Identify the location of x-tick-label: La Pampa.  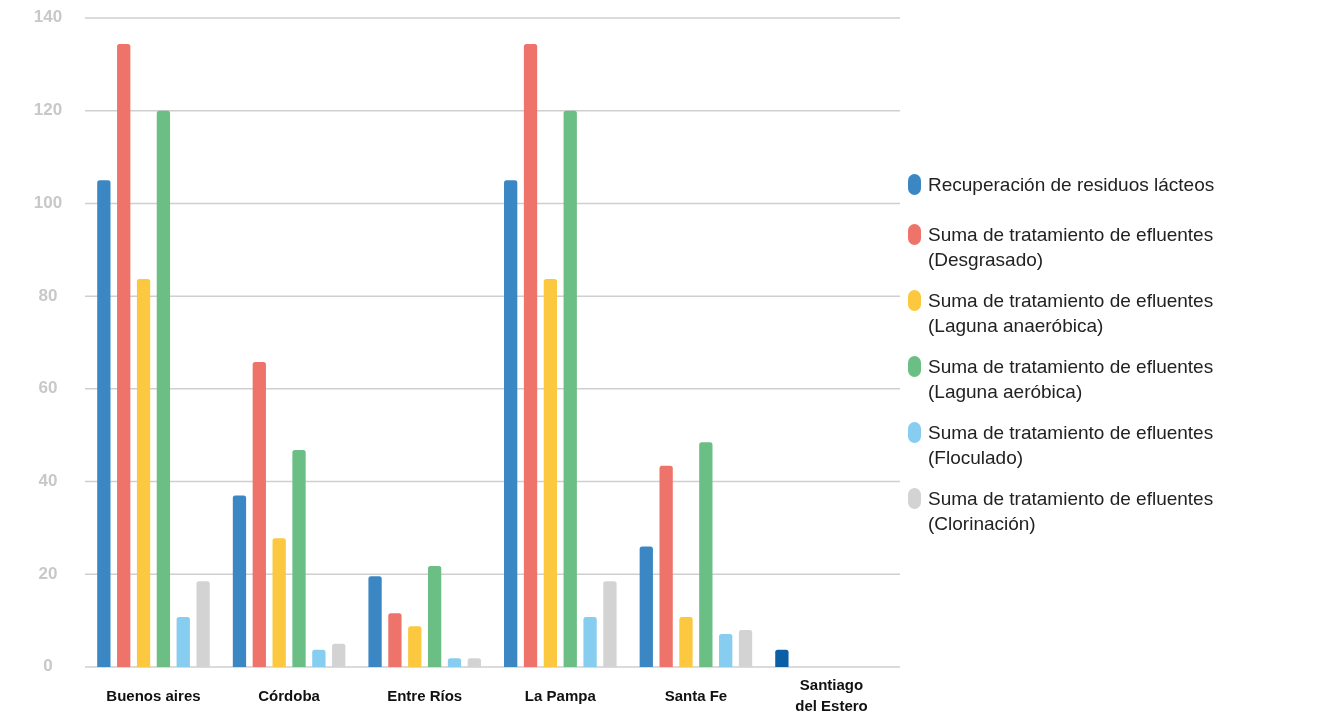
(560, 695).